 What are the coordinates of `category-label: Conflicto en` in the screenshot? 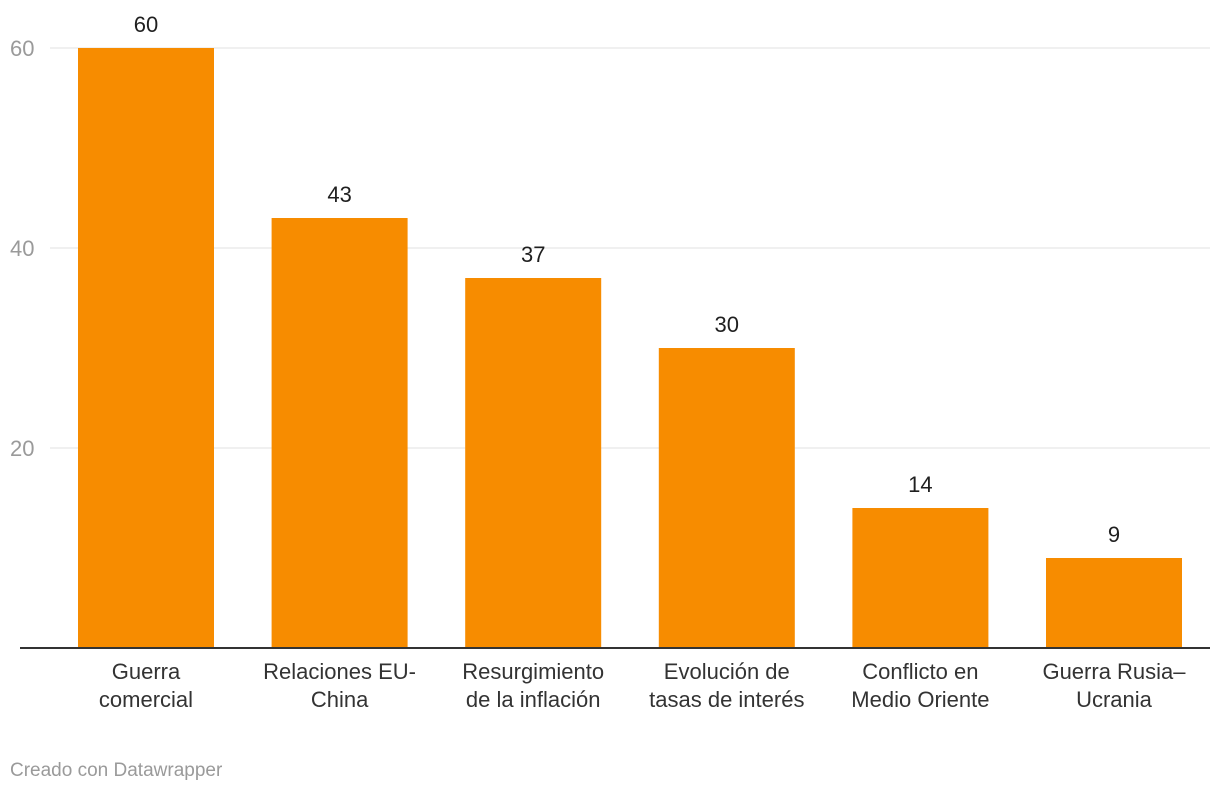 It's located at (920, 671).